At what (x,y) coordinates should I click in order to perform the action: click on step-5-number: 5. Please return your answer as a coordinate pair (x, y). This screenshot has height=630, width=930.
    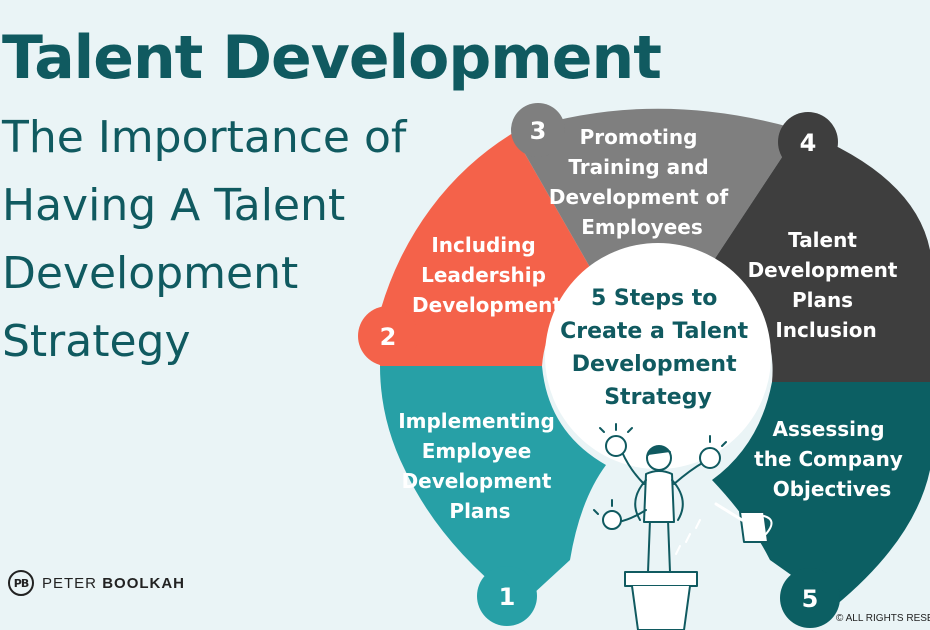
    Looking at the image, I should click on (810, 599).